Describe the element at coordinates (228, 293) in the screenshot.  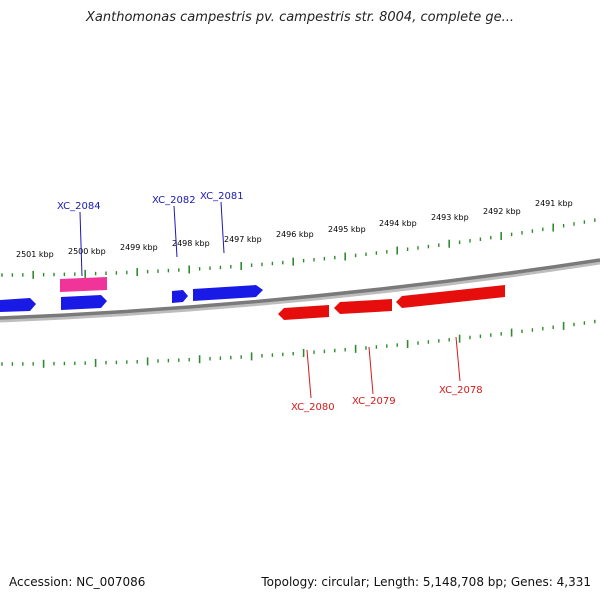
I see `gene-XC_2081` at that location.